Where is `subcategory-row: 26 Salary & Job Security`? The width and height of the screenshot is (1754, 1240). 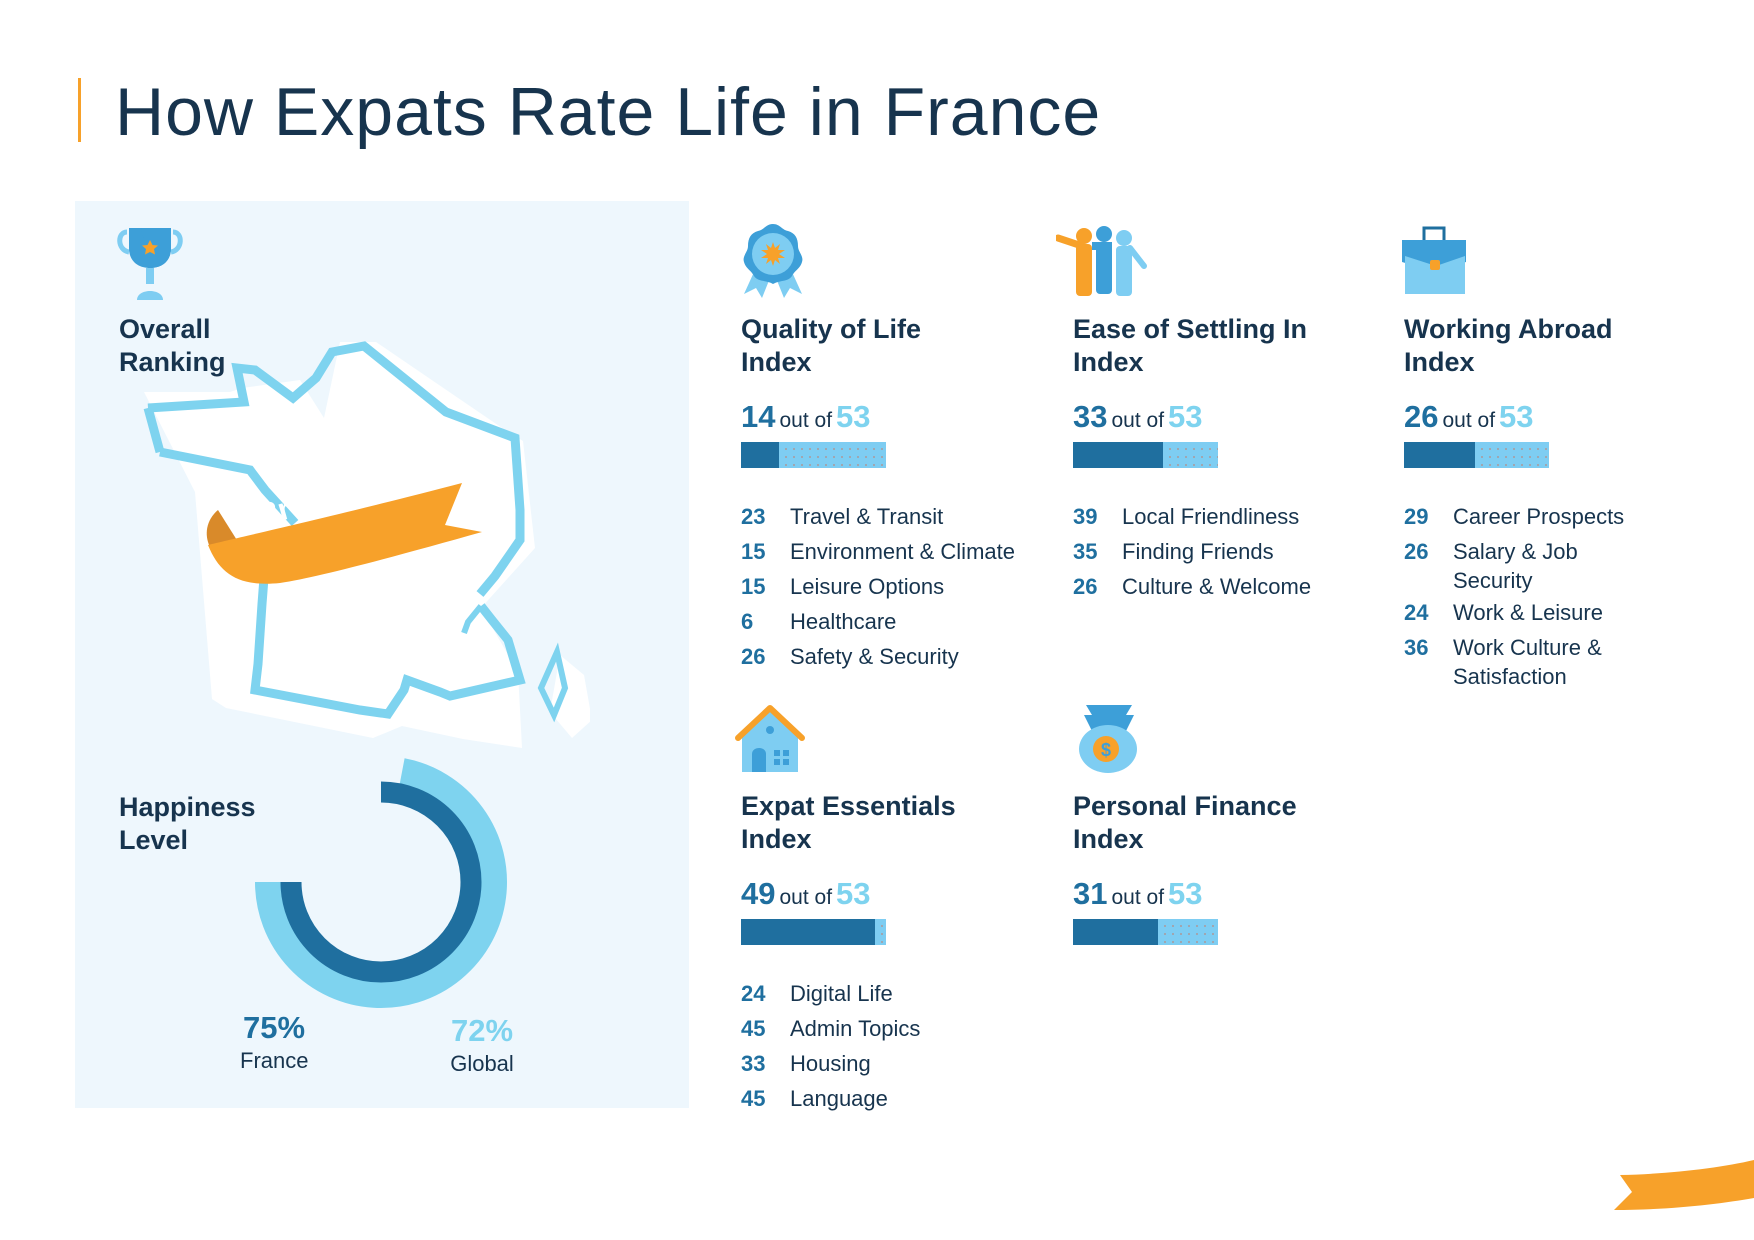
subcategory-row: 26 Salary & Job Security is located at coordinates (1569, 564).